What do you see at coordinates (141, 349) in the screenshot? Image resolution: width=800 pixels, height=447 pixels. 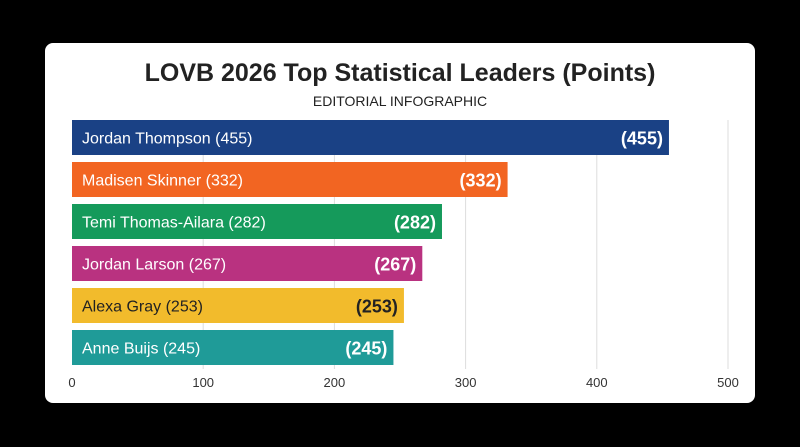 I see `bar-label-6: Anne Buijs (245)` at bounding box center [141, 349].